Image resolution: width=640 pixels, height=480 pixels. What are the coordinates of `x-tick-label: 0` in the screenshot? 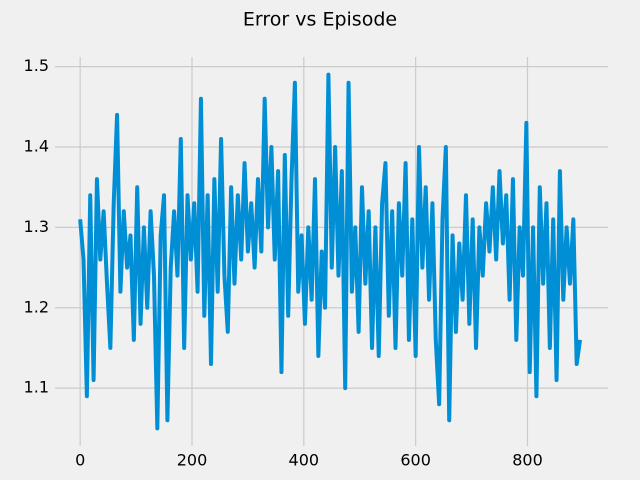 It's located at (80, 460).